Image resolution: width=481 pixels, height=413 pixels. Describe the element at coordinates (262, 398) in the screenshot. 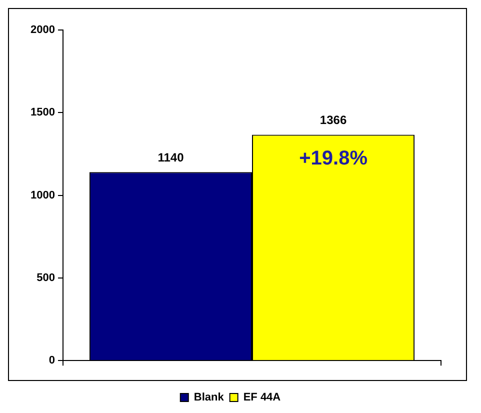

I see `legend-label: EF 44A` at that location.